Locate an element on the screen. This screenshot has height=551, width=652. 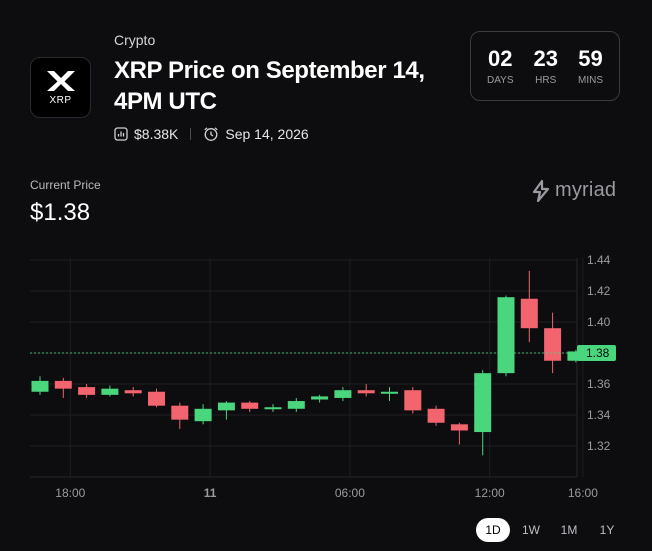
x-tick-label: 18:00 is located at coordinates (70, 493).